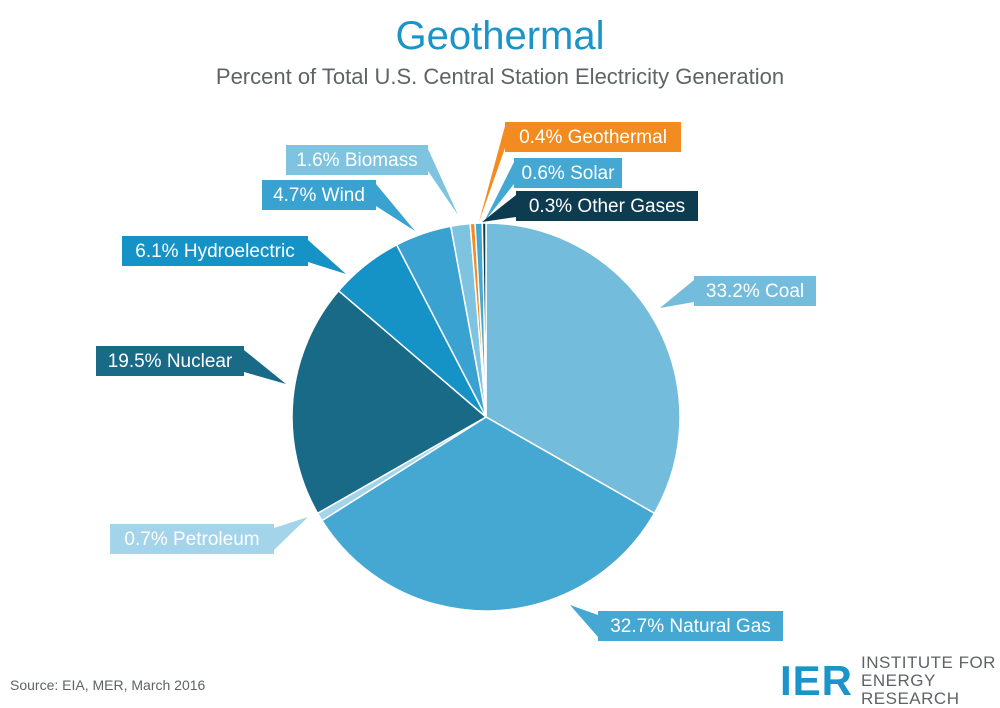 This screenshot has width=1000, height=708. What do you see at coordinates (910, 689) in the screenshot?
I see `logo-line-2: ENERGY RESEARCH` at bounding box center [910, 689].